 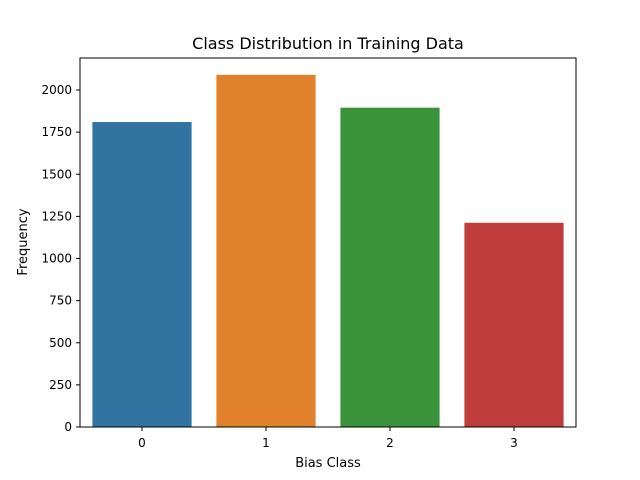 I want to click on y-tick-label: 1000, so click(x=56, y=259).